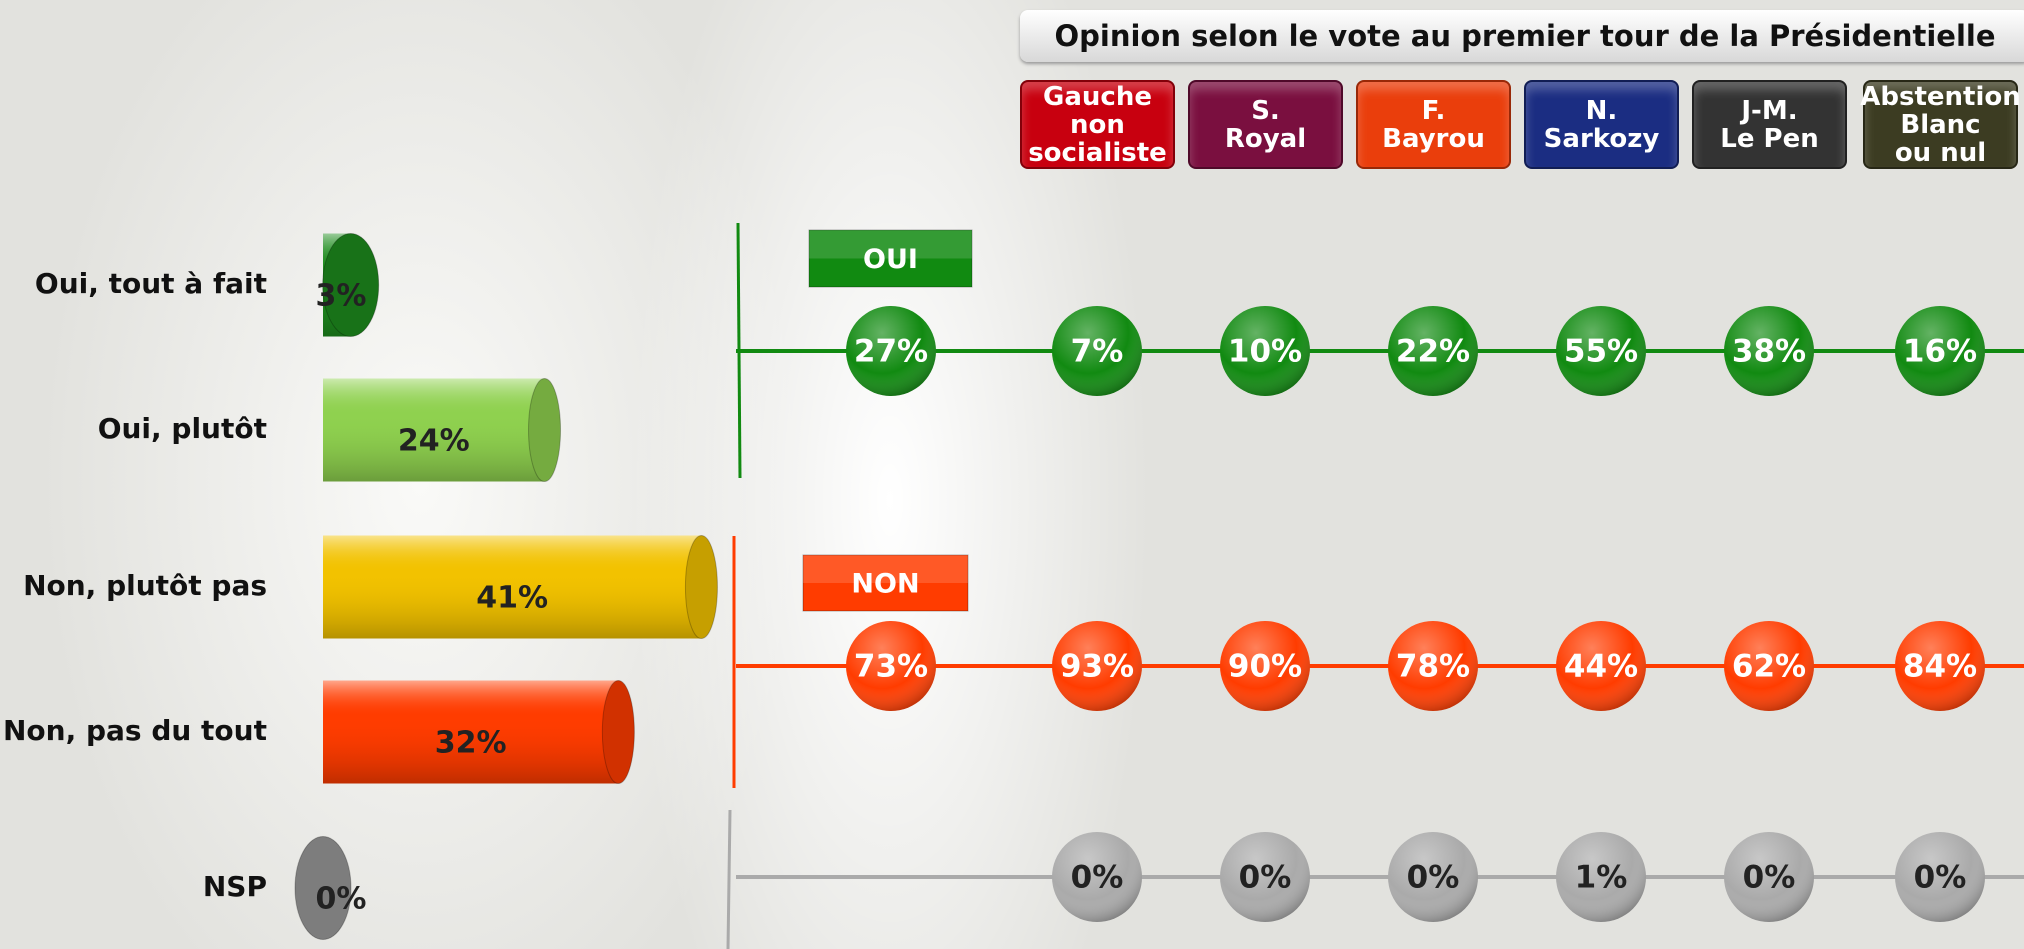  I want to click on category-label: NSP, so click(235, 886).